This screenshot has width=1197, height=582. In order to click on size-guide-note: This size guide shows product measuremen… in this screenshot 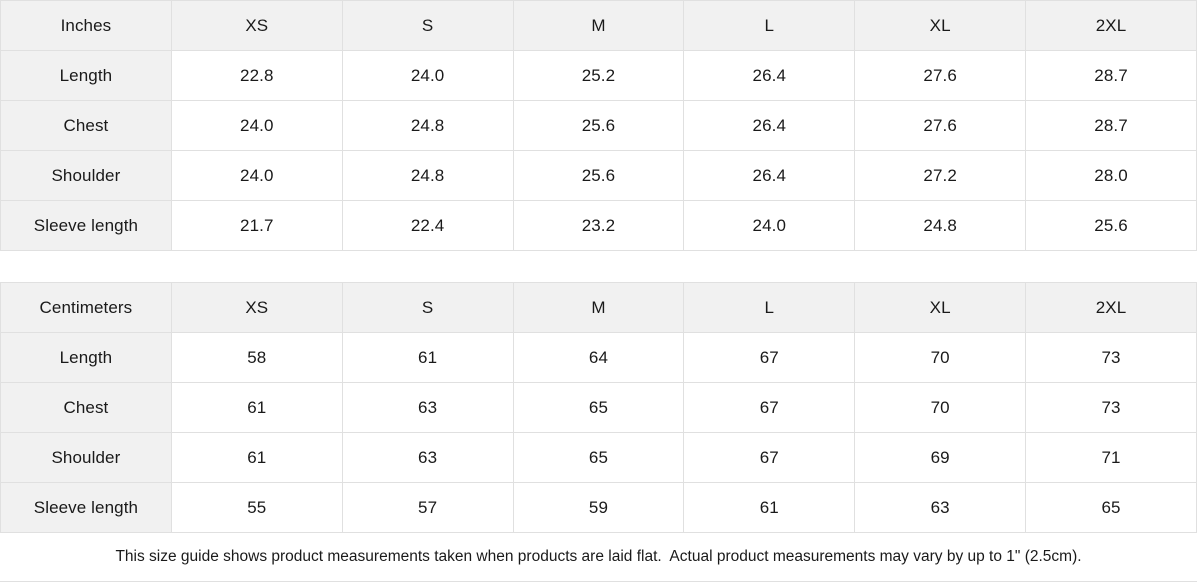, I will do `click(598, 557)`.